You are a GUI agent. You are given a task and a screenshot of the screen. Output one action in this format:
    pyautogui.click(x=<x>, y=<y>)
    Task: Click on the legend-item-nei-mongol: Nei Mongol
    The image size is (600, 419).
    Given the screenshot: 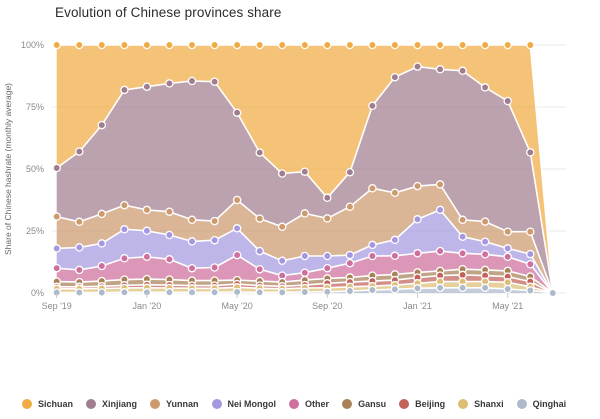 What is the action you would take?
    pyautogui.click(x=243, y=404)
    